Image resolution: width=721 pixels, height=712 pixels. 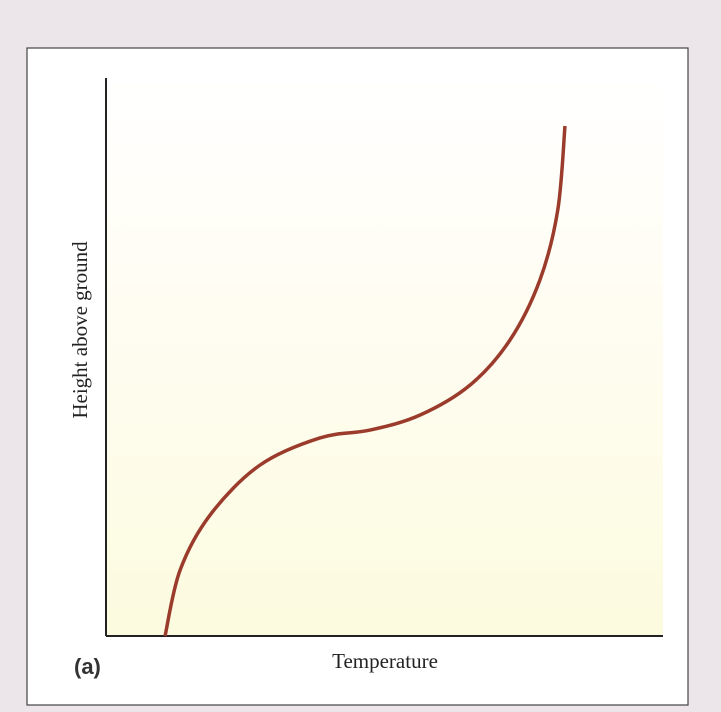 I want to click on y-axis-label: Height above ground, so click(x=80, y=330).